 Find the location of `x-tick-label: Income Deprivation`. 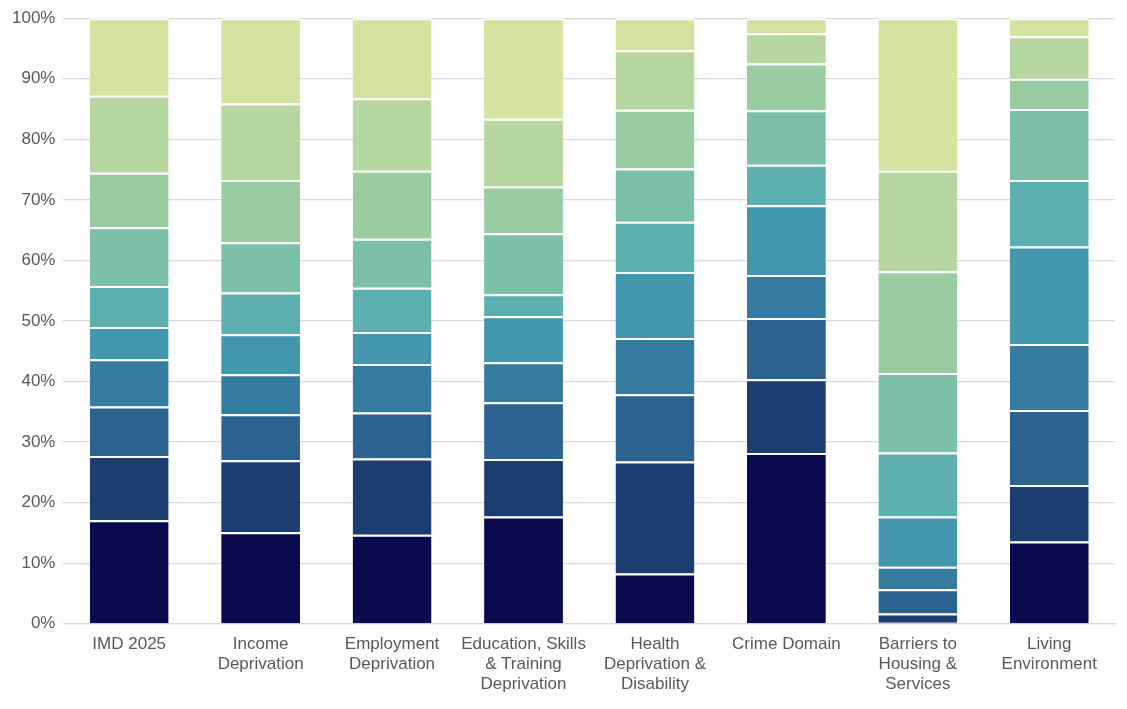

x-tick-label: Income Deprivation is located at coordinates (260, 653).